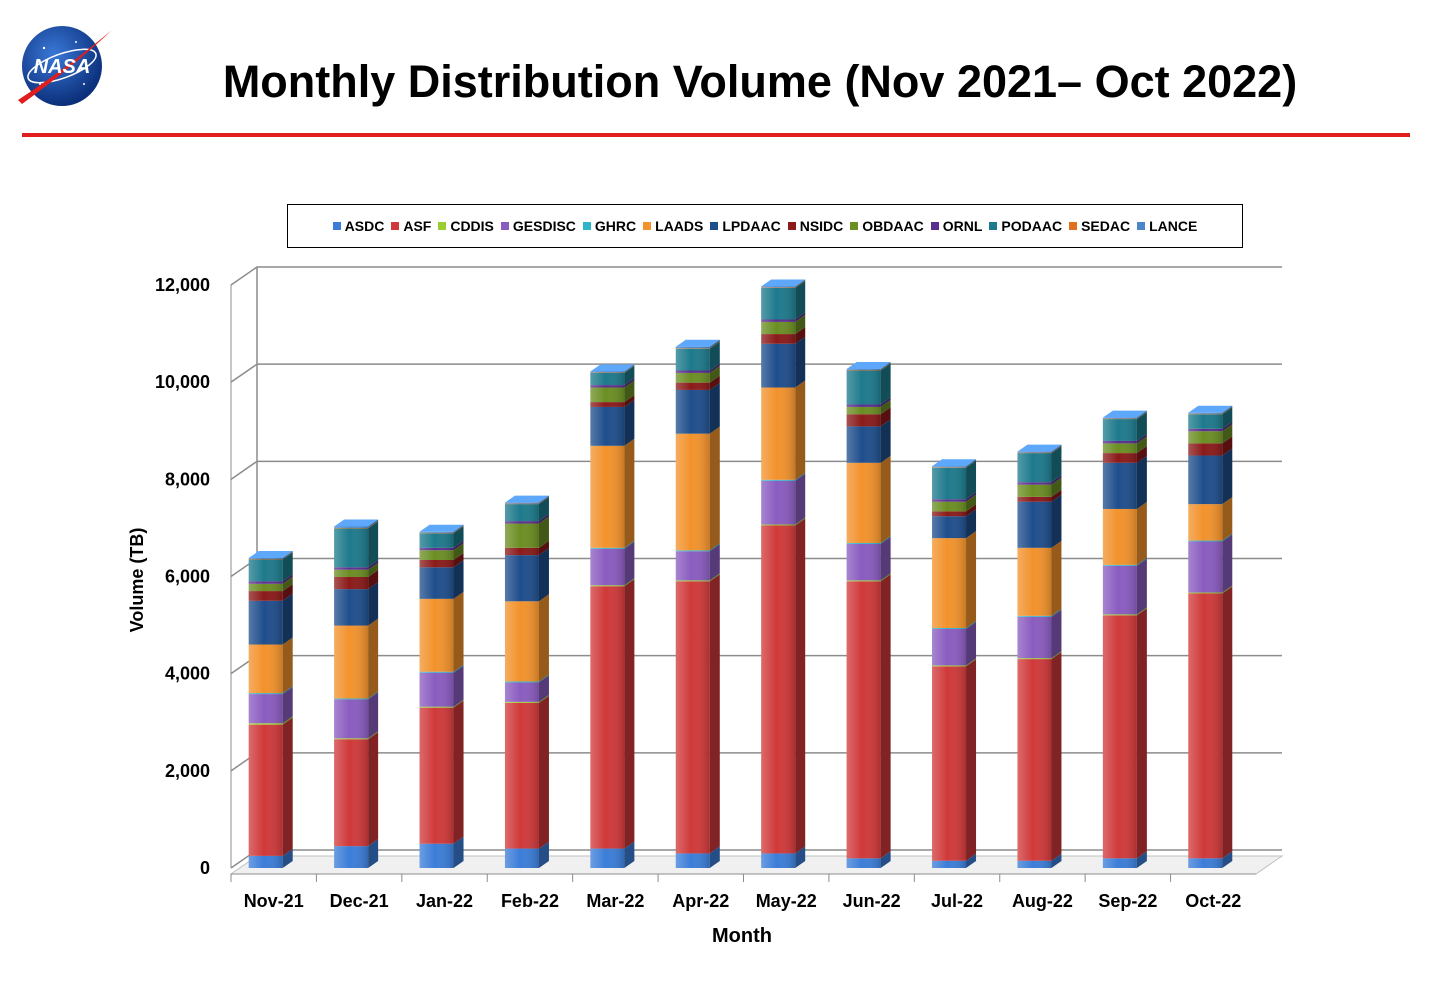 The image size is (1436, 1008). What do you see at coordinates (417, 226) in the screenshot?
I see `legend-label: ASF` at bounding box center [417, 226].